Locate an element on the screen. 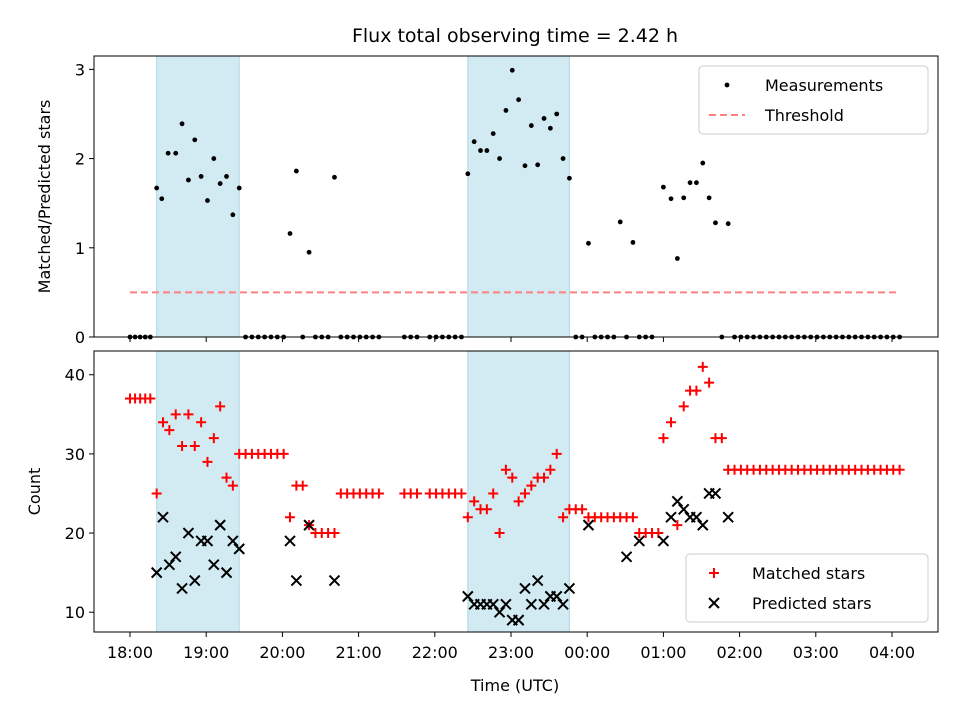 Image resolution: width=960 pixels, height=720 pixels. legend-label: Threshold is located at coordinates (804, 115).